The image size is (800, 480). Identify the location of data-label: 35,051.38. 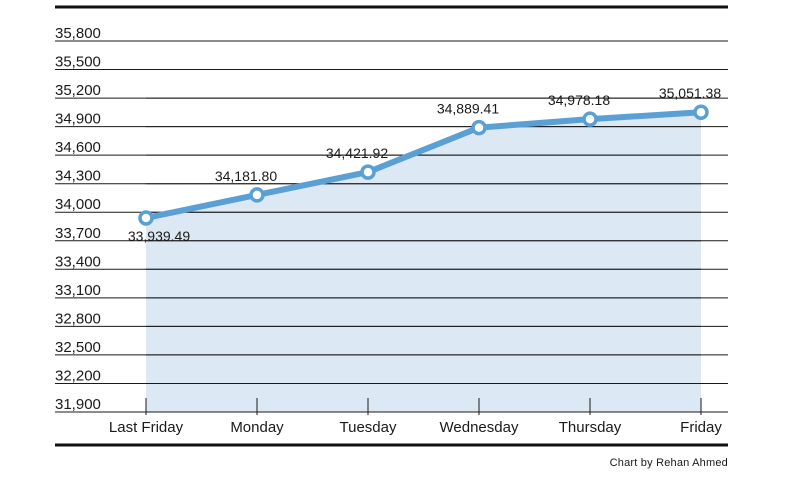
(690, 93).